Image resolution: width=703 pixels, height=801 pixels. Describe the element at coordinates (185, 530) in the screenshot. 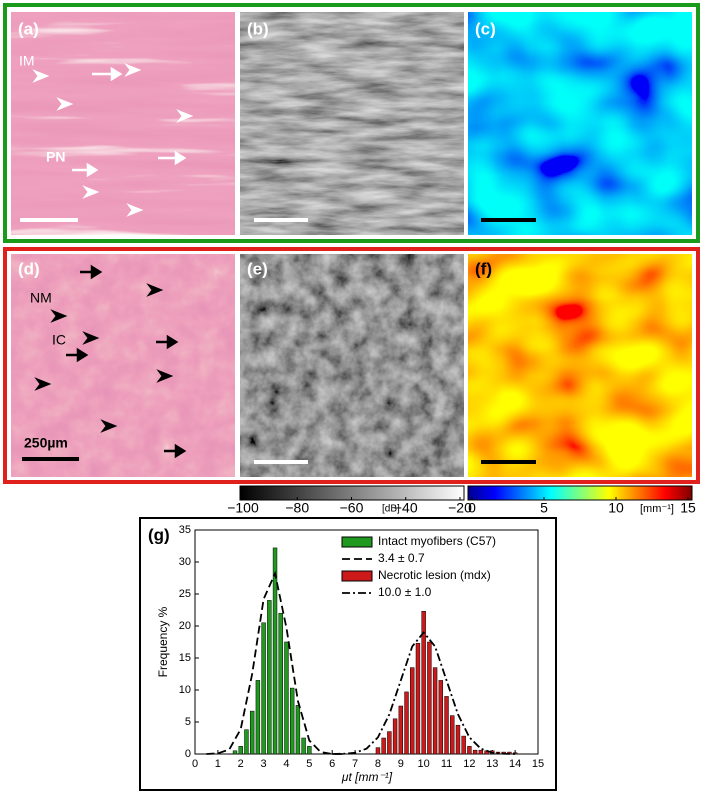

I see `y-tick-label: 35` at that location.